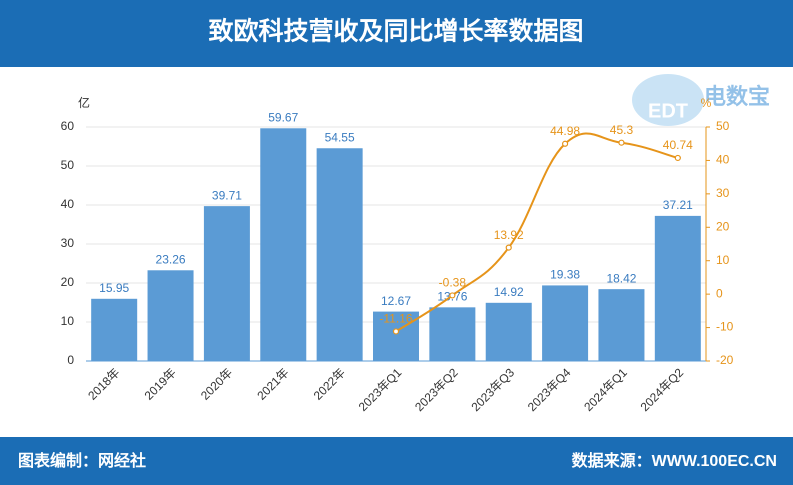  What do you see at coordinates (68, 126) in the screenshot?
I see `y-tick-label: 60` at bounding box center [68, 126].